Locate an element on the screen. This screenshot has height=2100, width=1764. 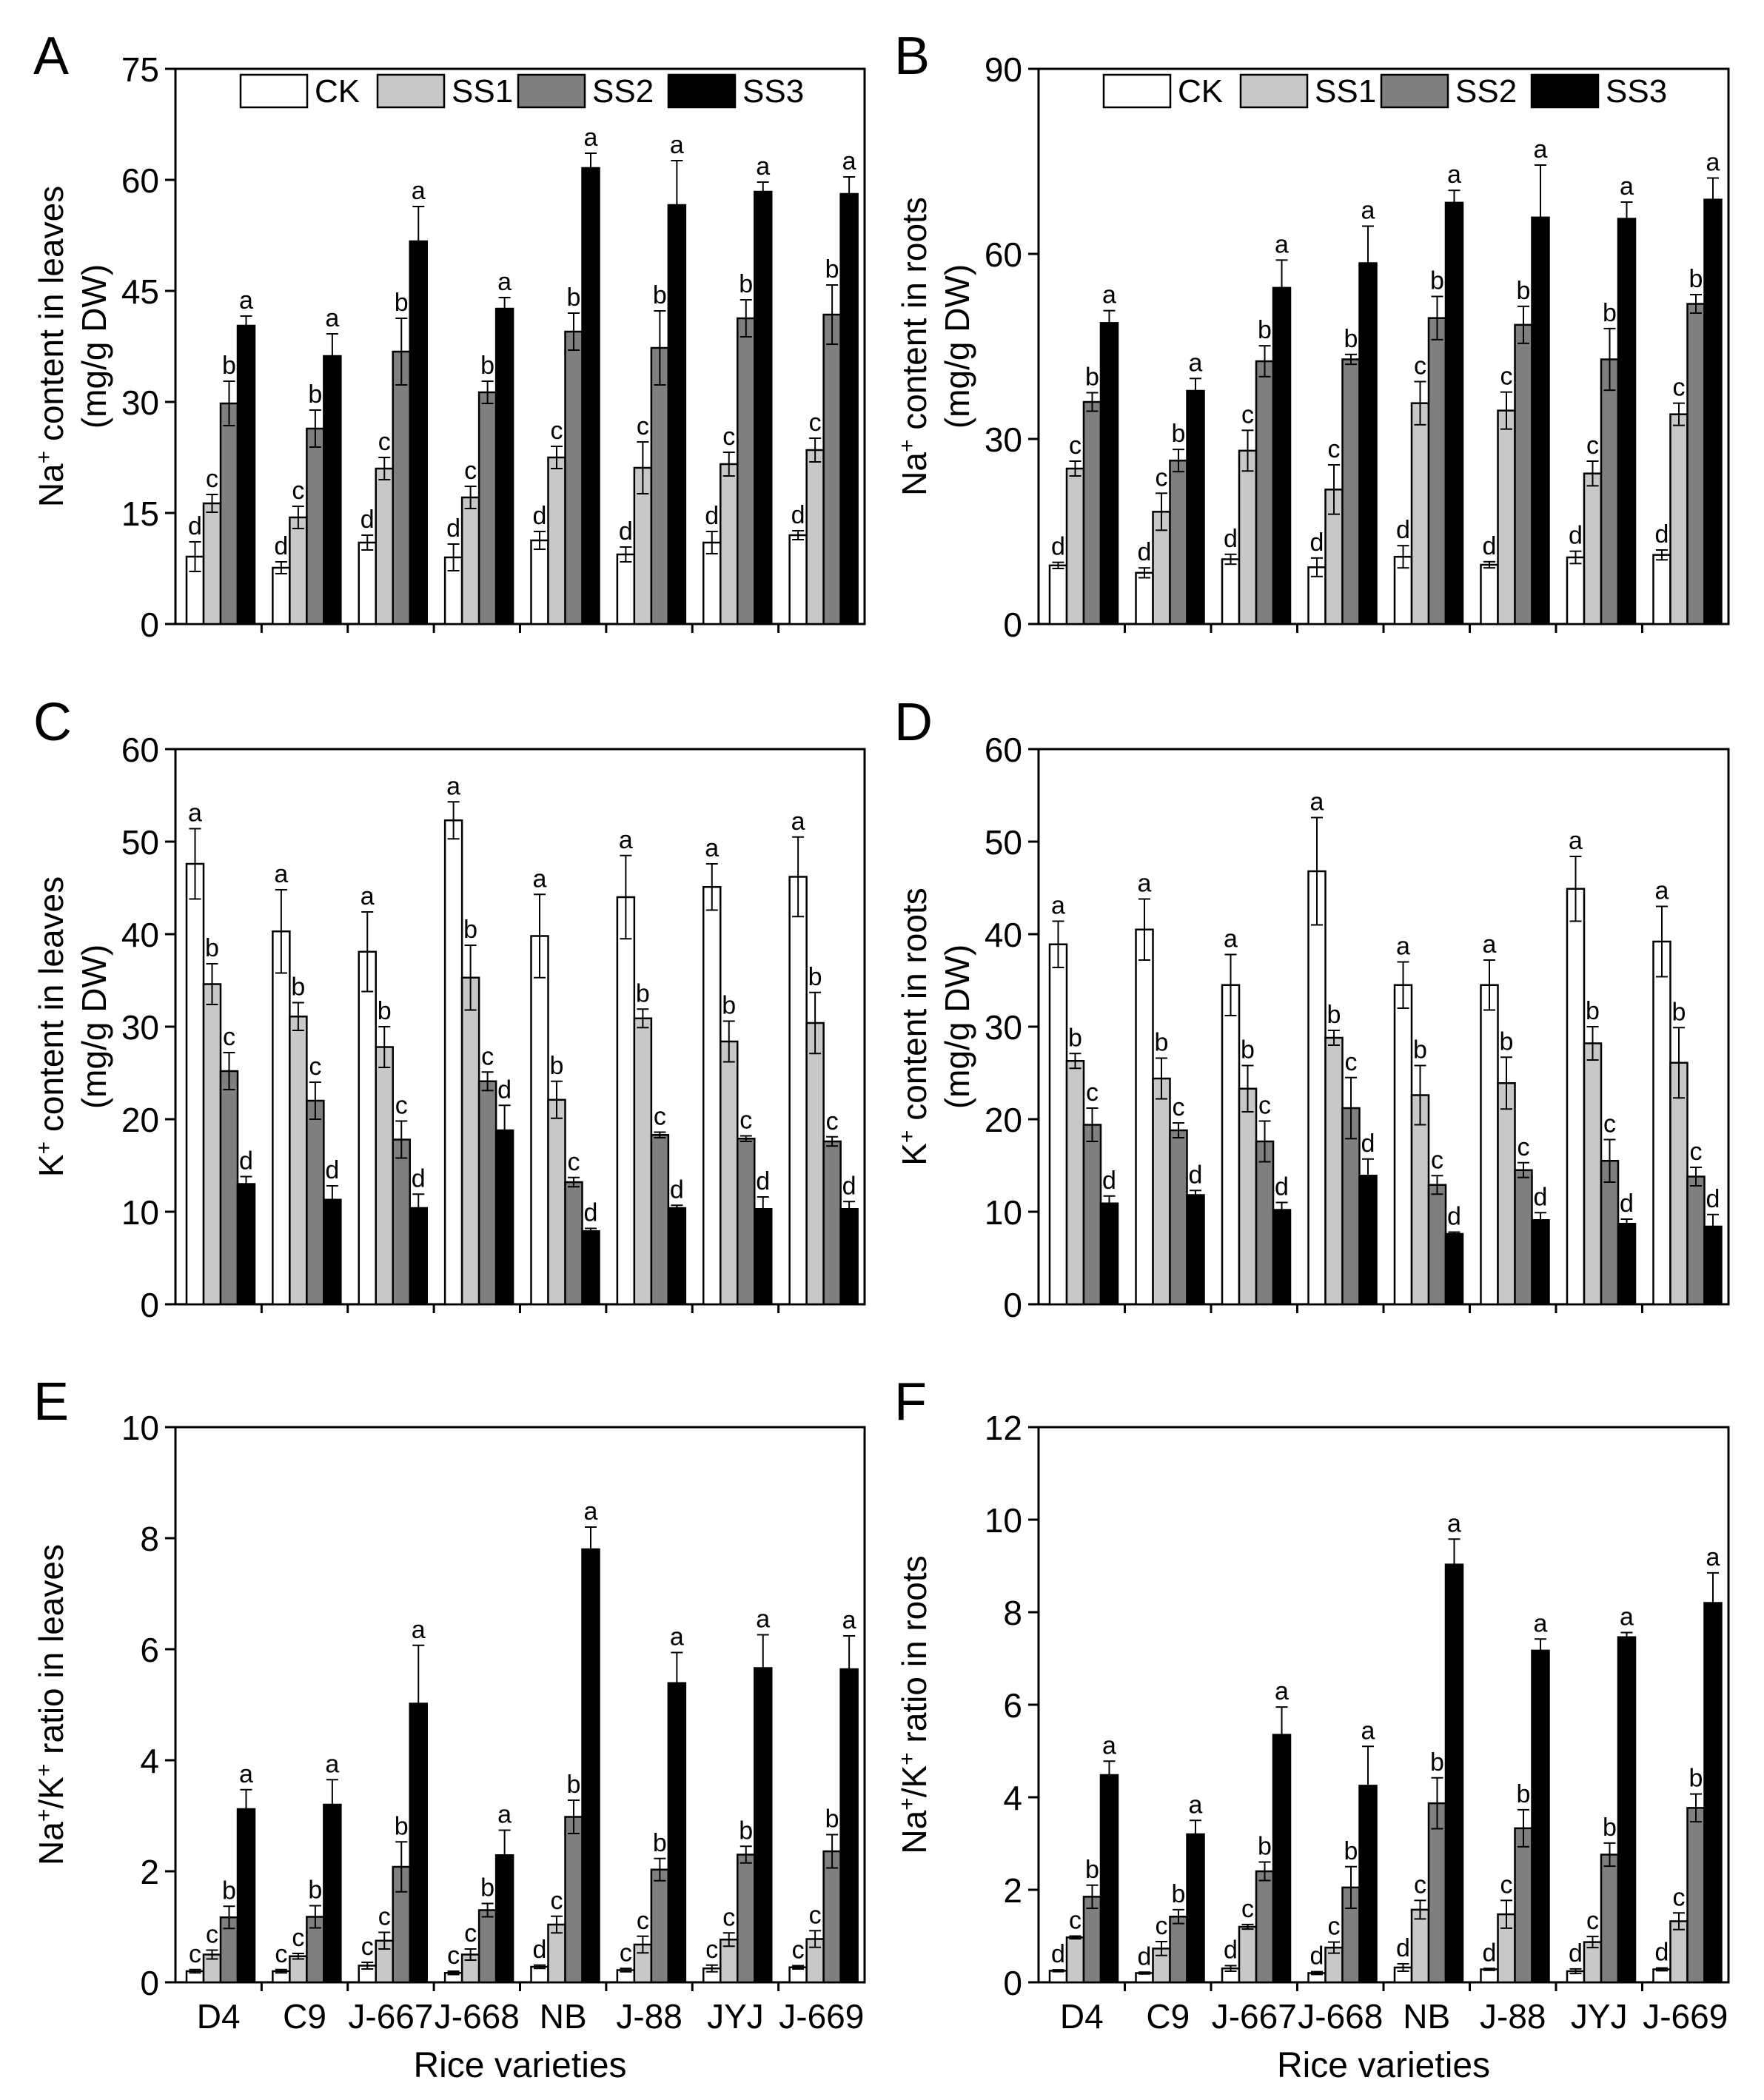
y-axis-label: K+ content in roots is located at coordinates (914, 1027).